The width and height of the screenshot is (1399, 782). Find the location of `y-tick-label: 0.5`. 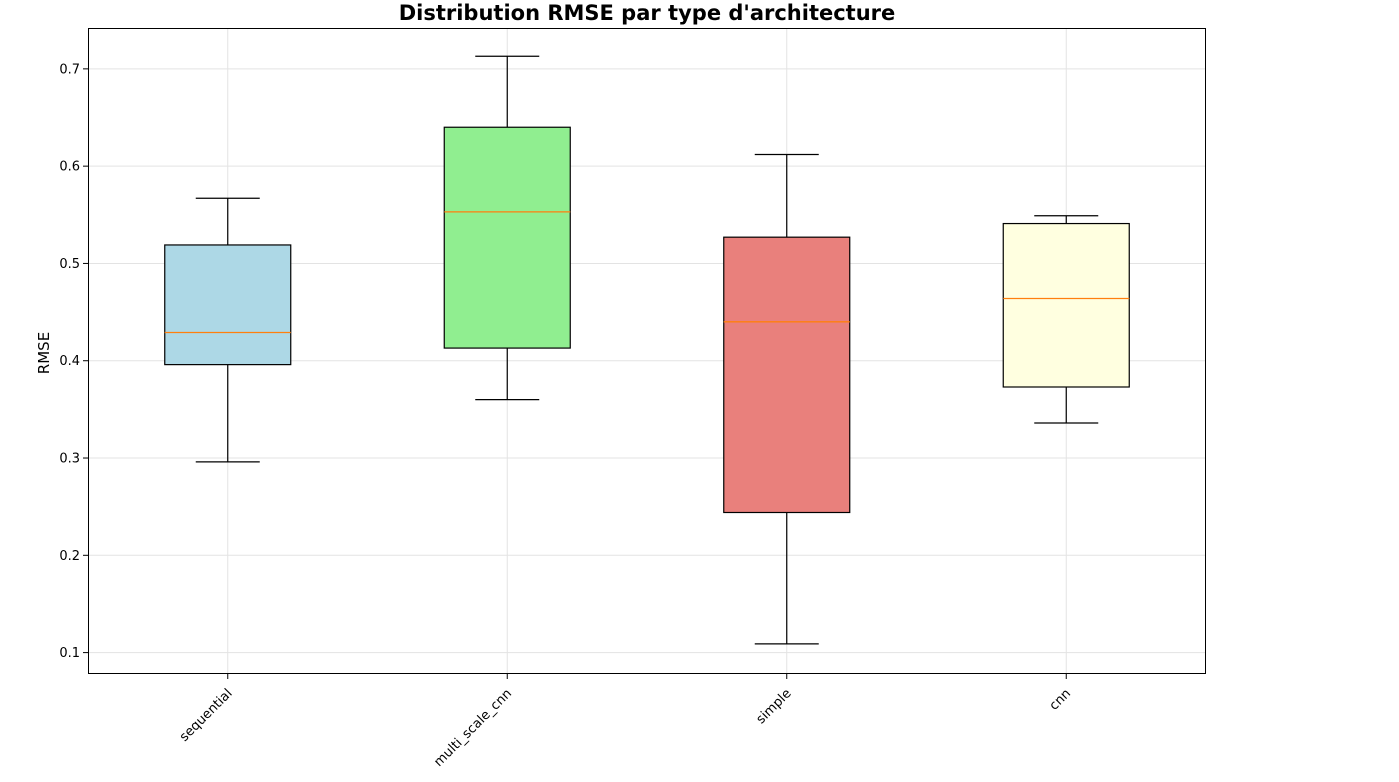

y-tick-label: 0.5 is located at coordinates (69, 264).